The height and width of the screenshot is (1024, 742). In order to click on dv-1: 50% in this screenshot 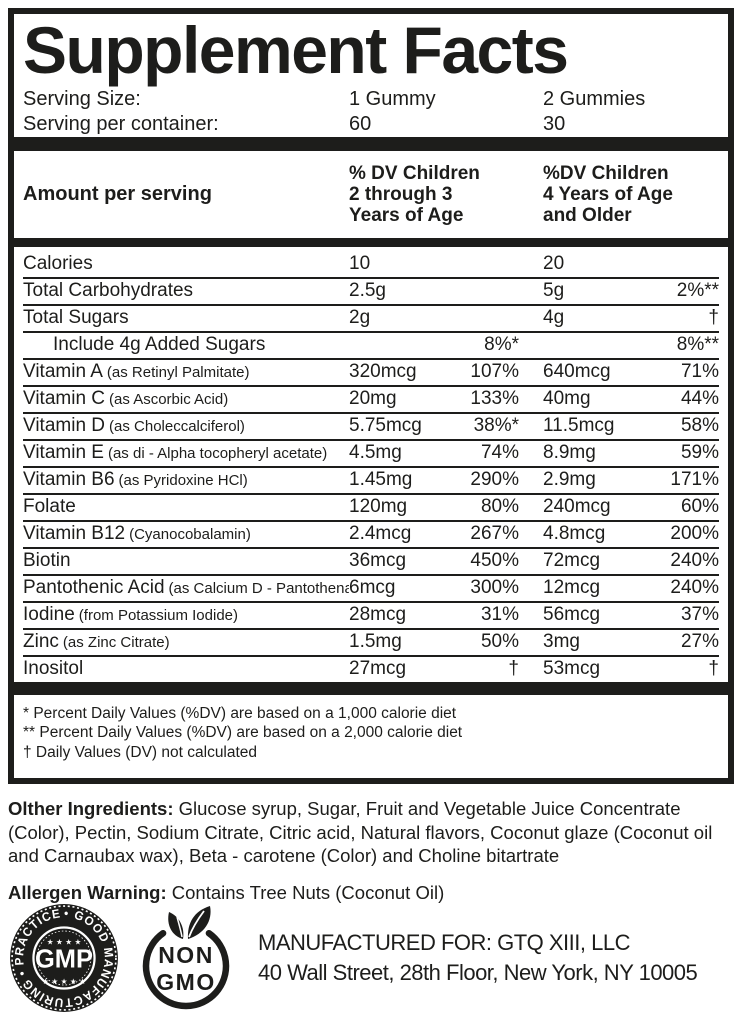, I will do `click(499, 641)`.